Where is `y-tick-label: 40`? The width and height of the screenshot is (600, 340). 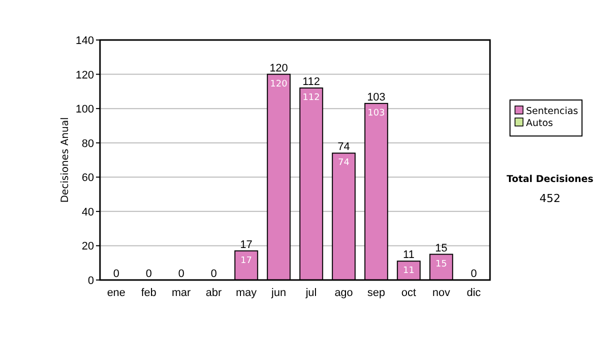 y-tick-label: 40 is located at coordinates (88, 212).